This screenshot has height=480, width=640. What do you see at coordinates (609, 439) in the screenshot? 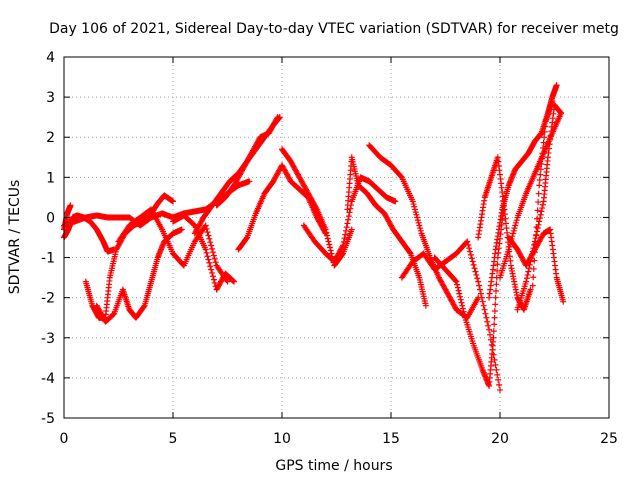
I see `x-tick-label: 25` at bounding box center [609, 439].